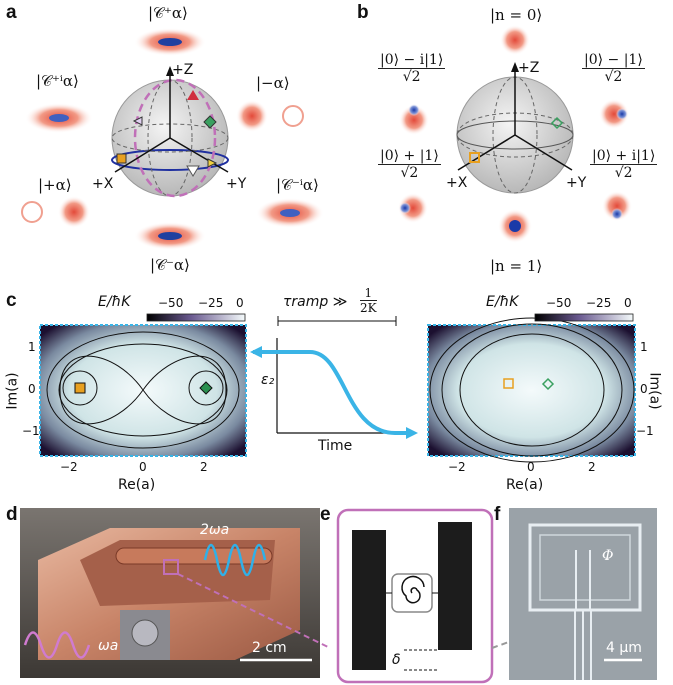  I want to click on panel-label-d: d, so click(12, 514).